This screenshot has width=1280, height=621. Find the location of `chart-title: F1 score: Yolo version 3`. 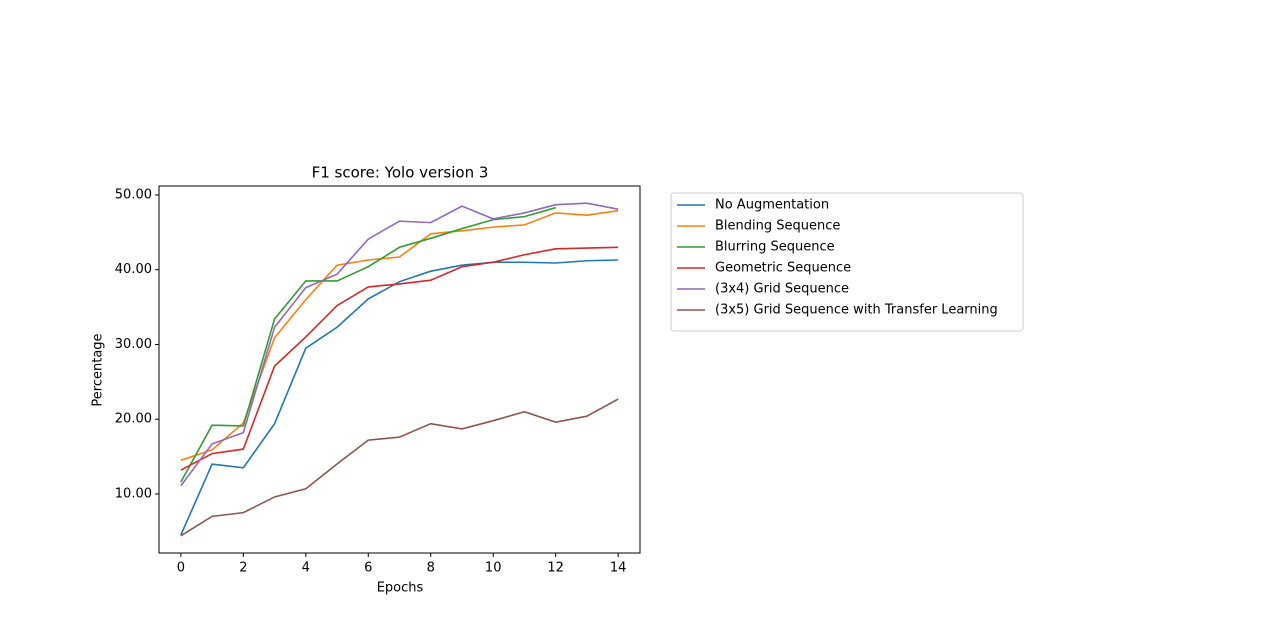

chart-title: F1 score: Yolo version 3 is located at coordinates (400, 173).